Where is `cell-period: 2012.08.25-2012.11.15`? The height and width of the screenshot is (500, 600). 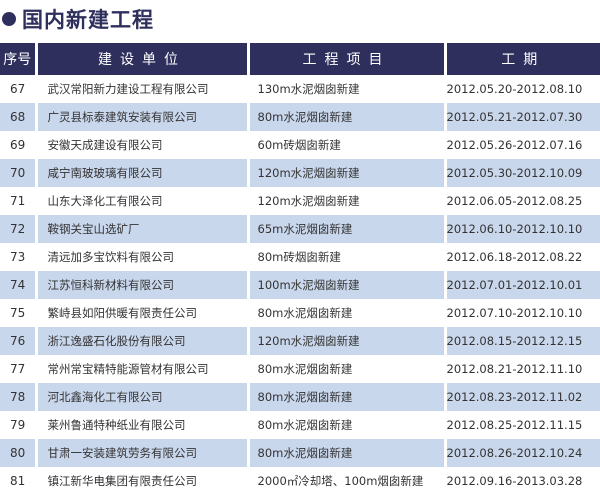 cell-period: 2012.08.25-2012.11.15 is located at coordinates (521, 425).